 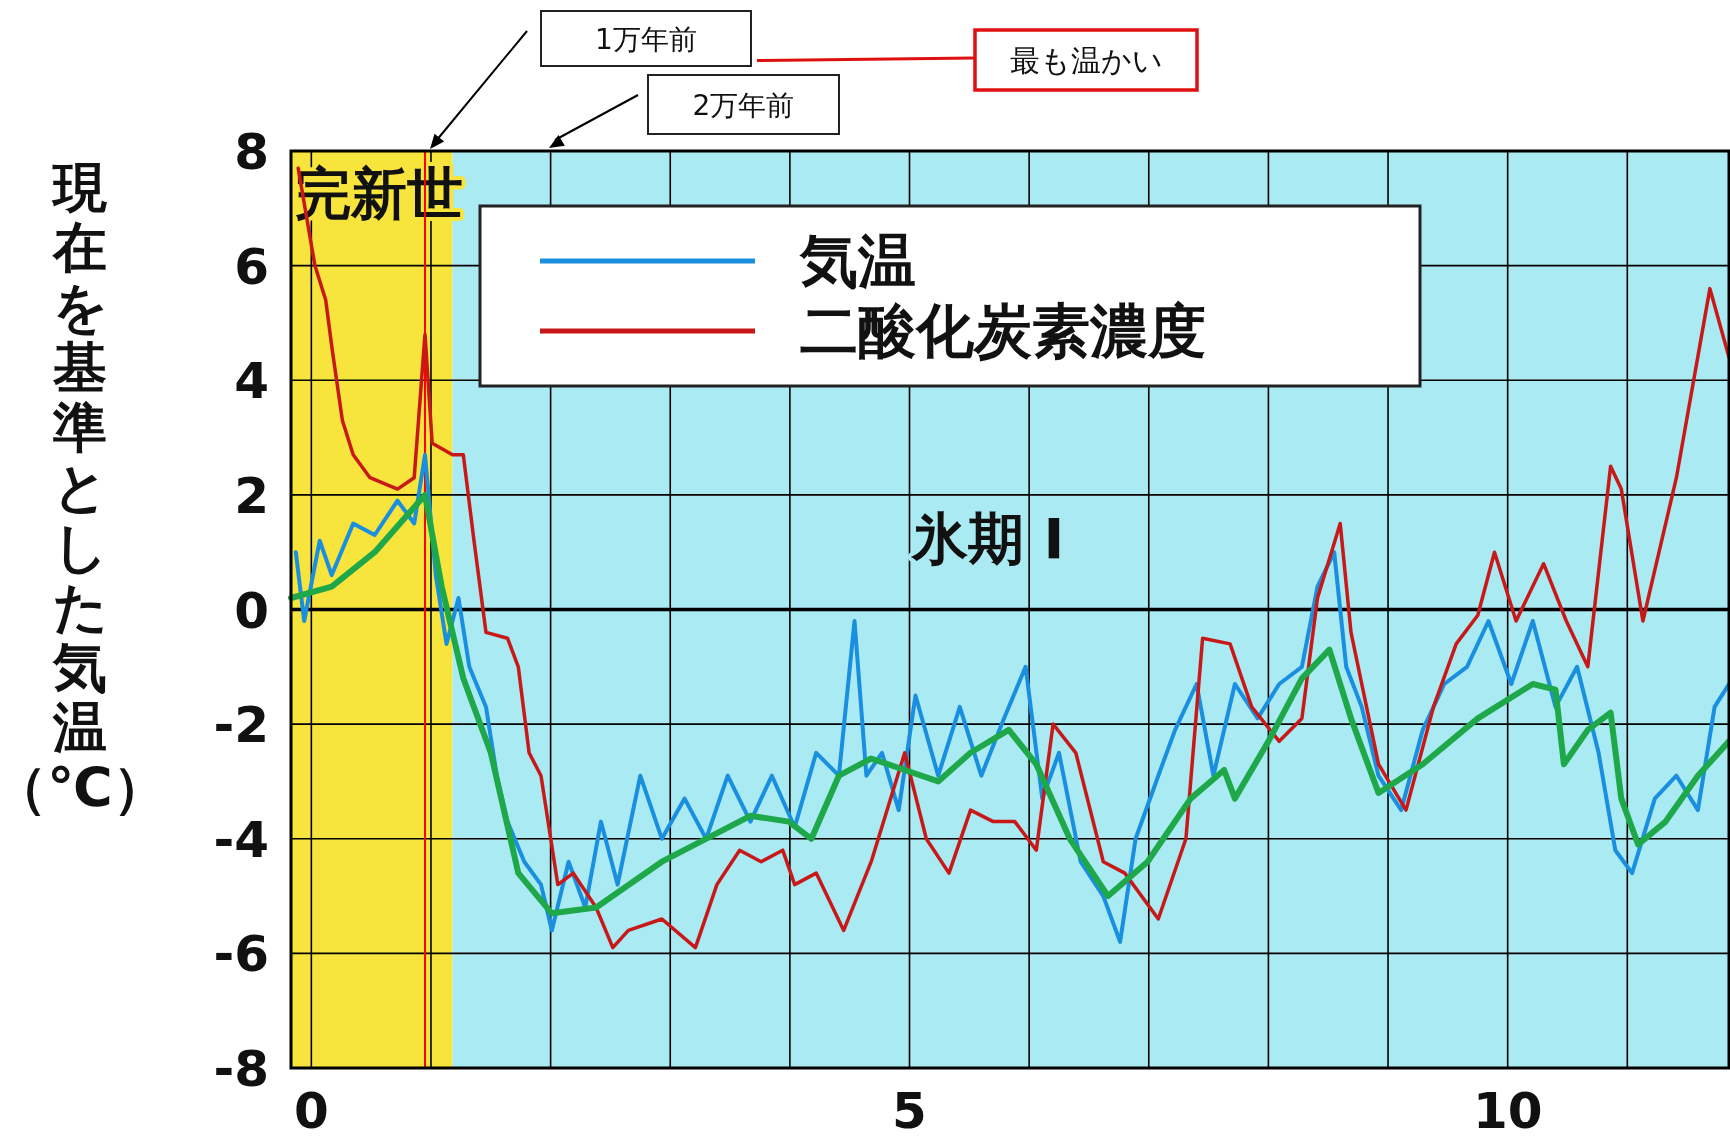 I want to click on x-tick-label: 5, so click(x=909, y=1111).